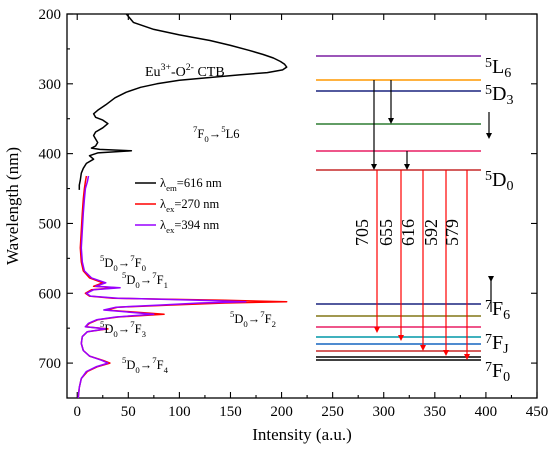 The height and width of the screenshot is (454, 550). I want to click on x-tick-label: 150, so click(230, 412).